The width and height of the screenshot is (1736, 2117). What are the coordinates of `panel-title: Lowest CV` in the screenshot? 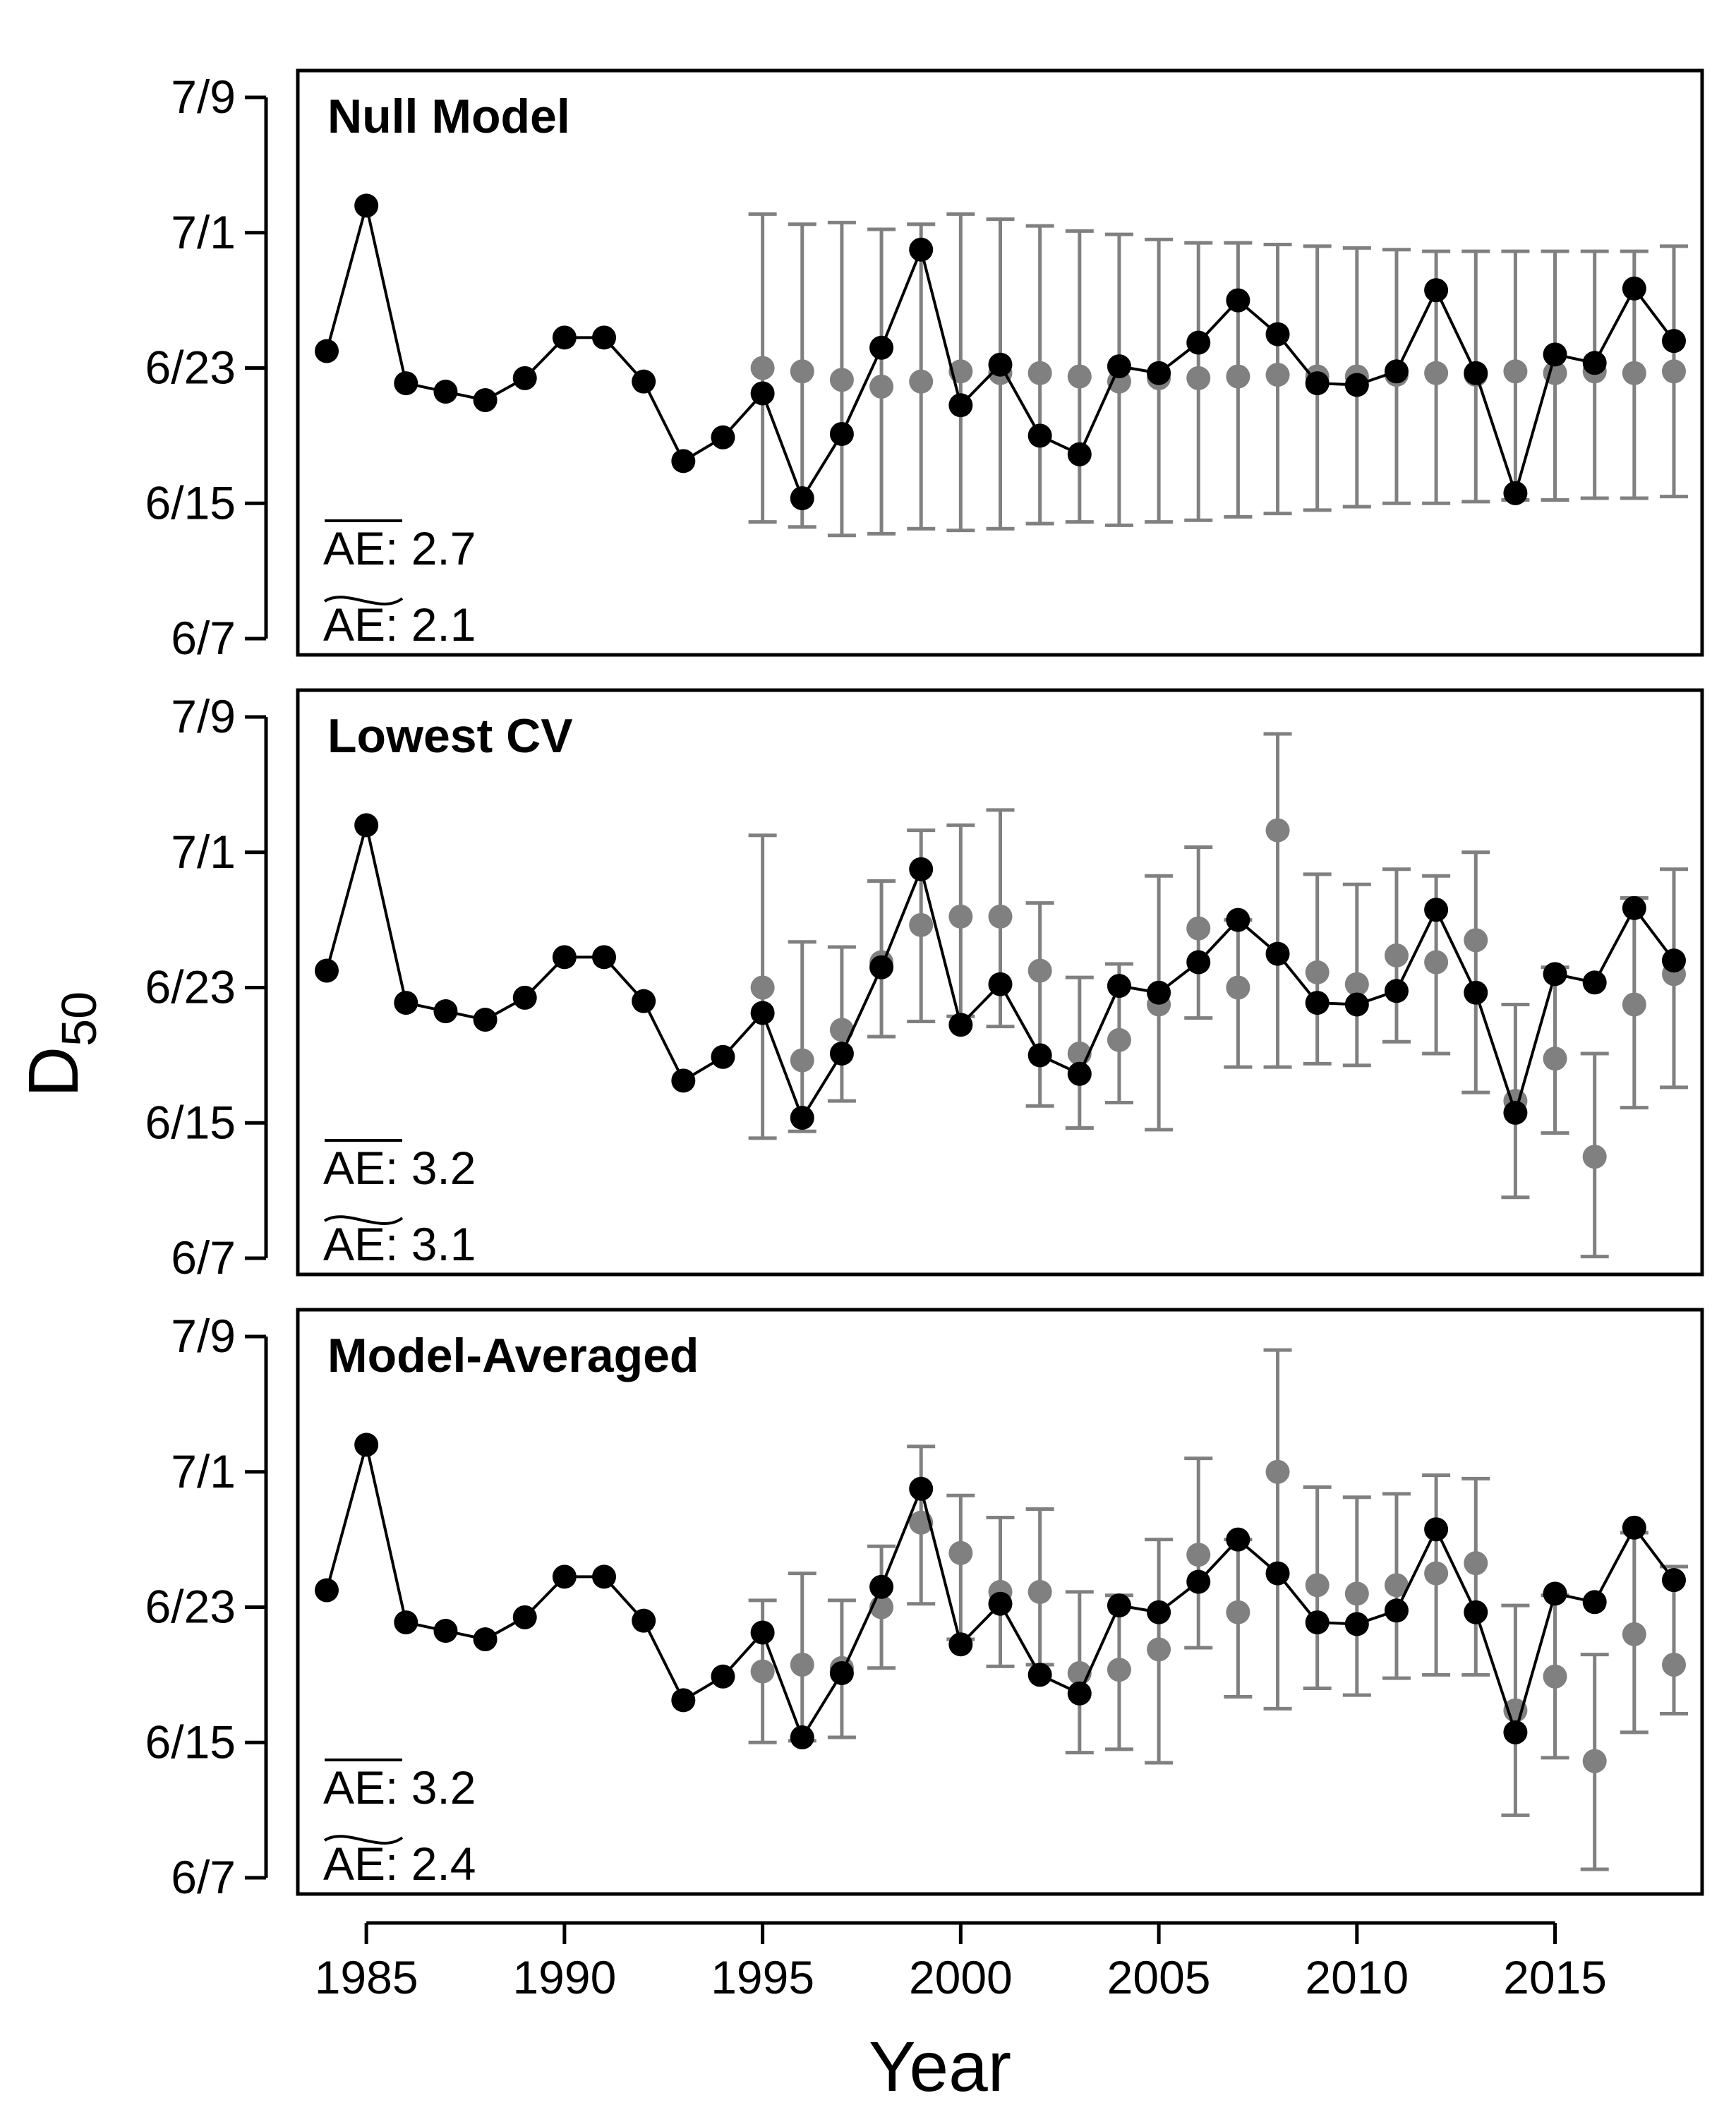 It's located at (450, 736).